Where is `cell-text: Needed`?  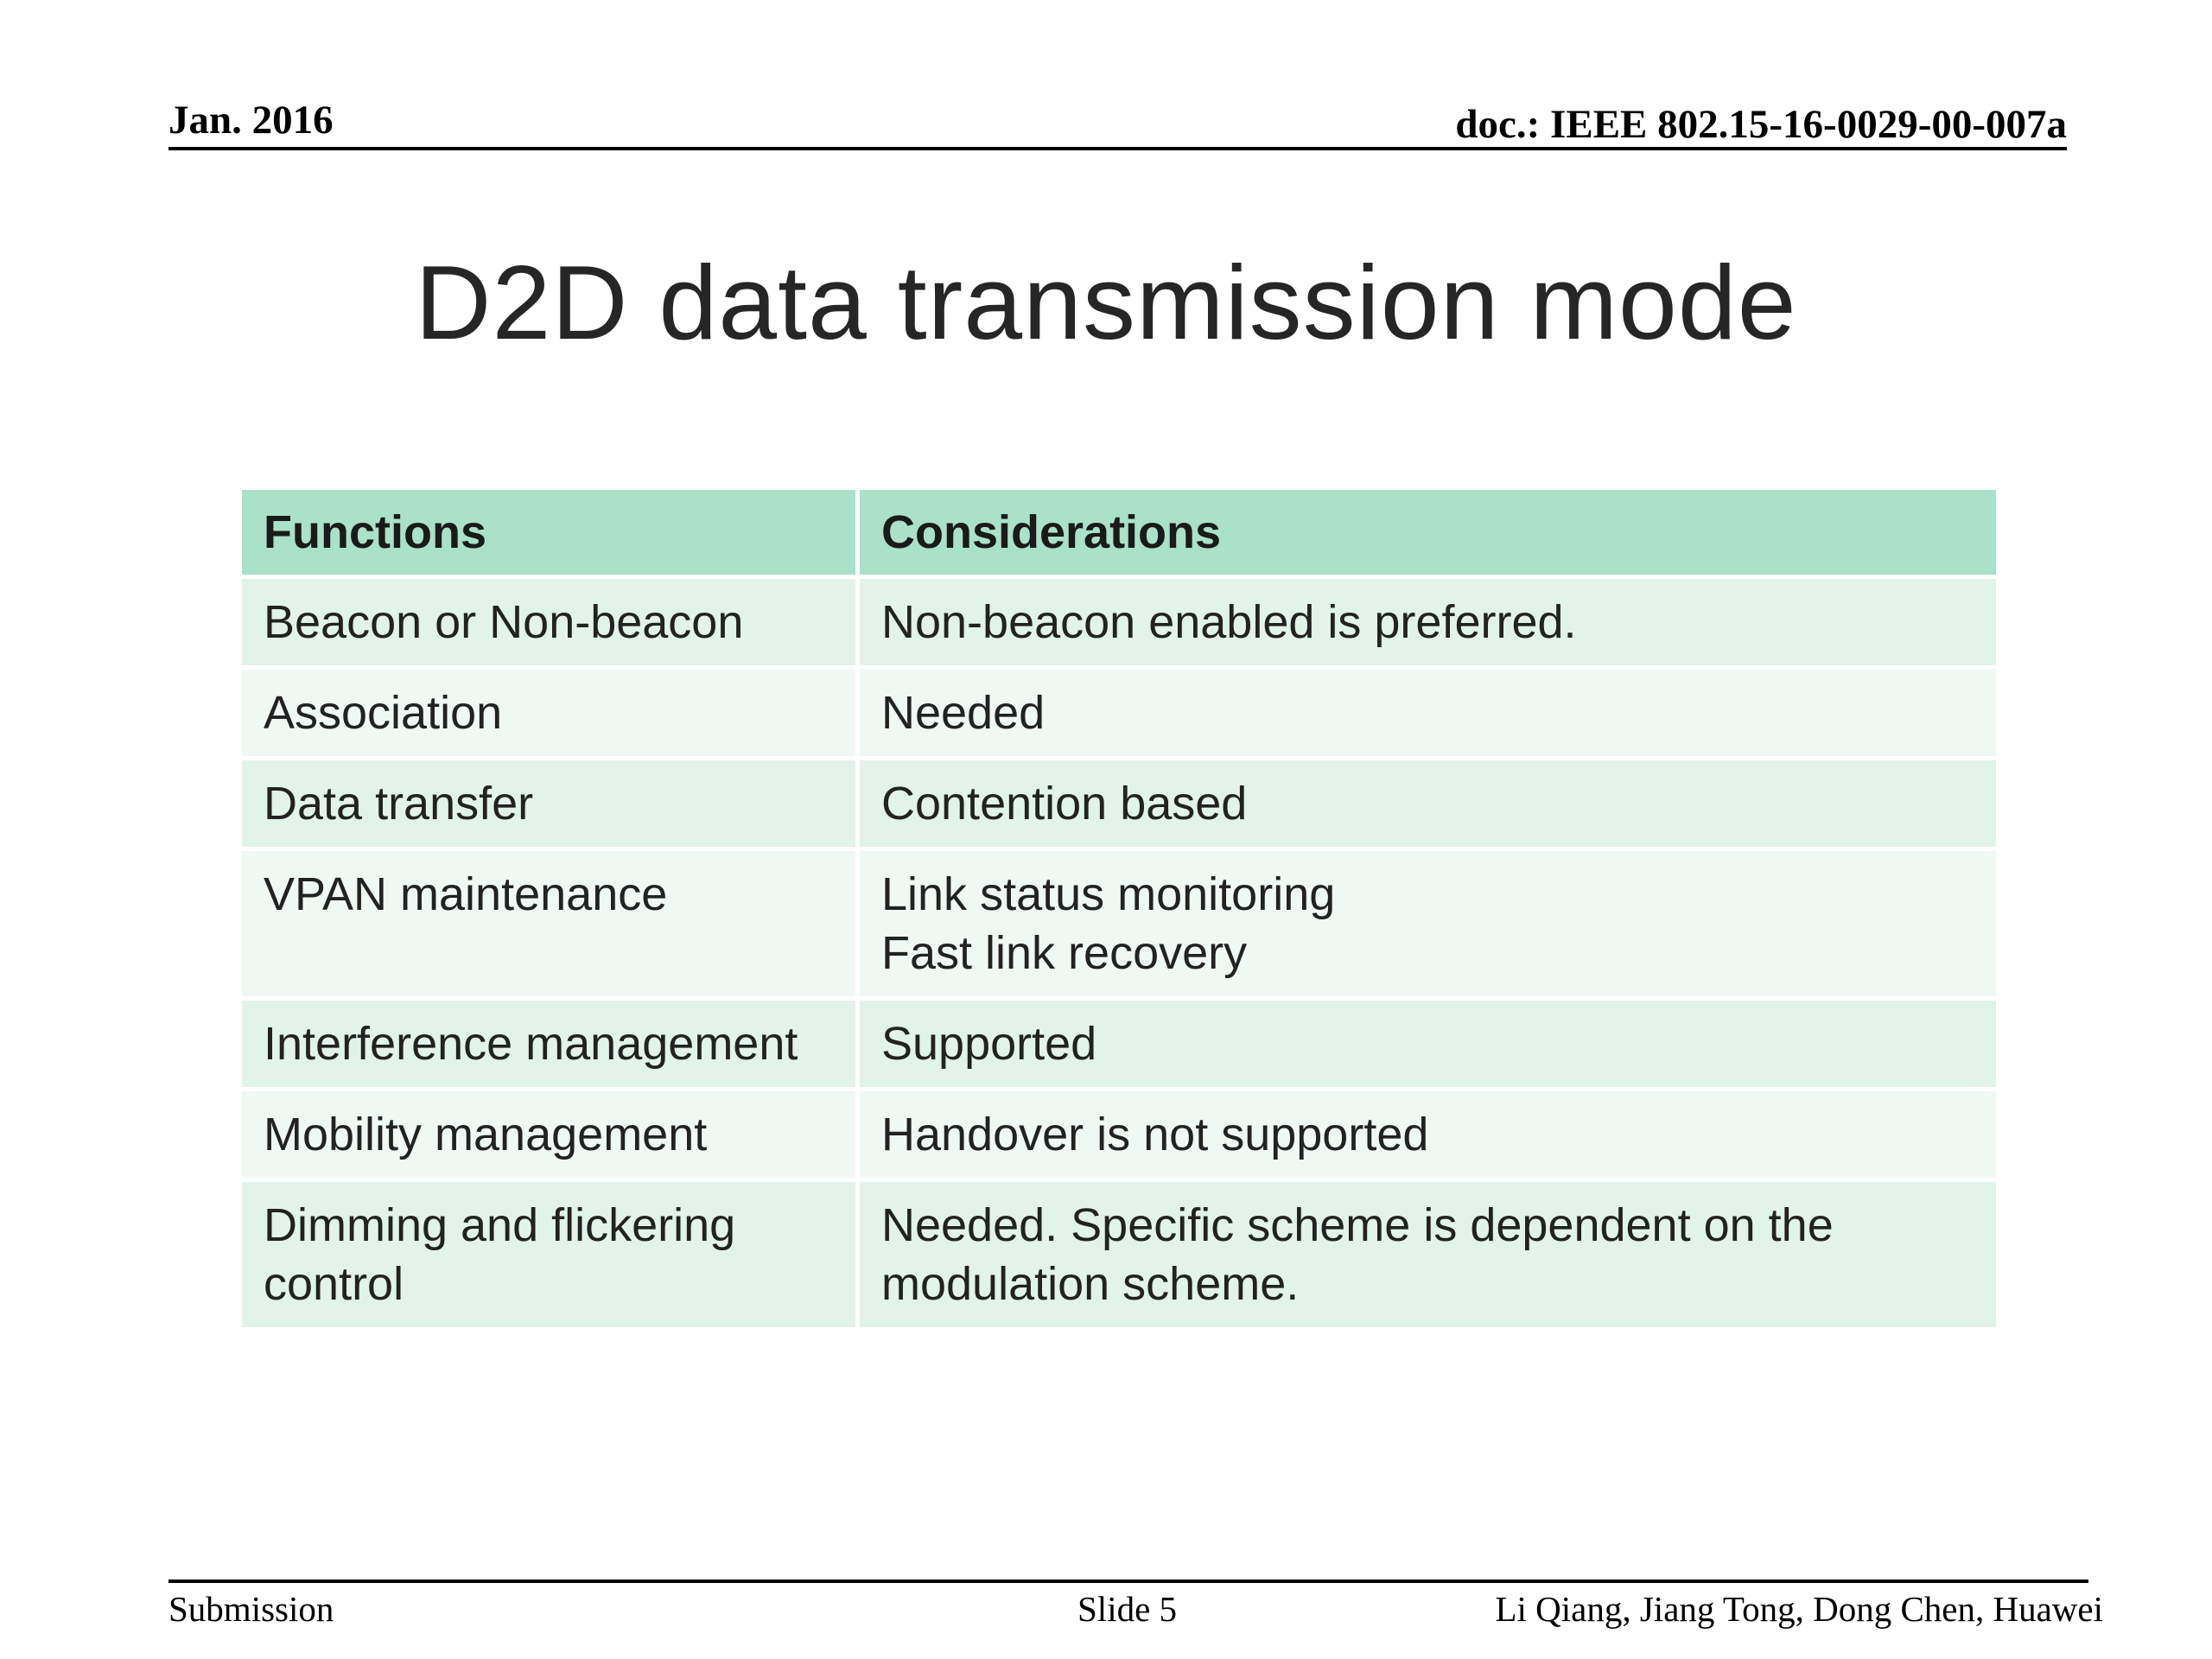
cell-text: Needed is located at coordinates (963, 713).